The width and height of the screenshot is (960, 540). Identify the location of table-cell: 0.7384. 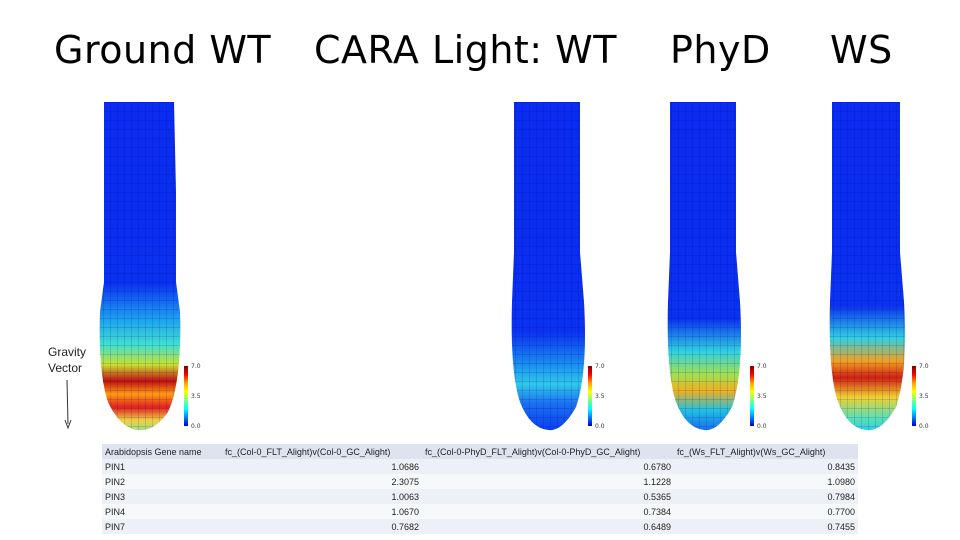
(657, 511).